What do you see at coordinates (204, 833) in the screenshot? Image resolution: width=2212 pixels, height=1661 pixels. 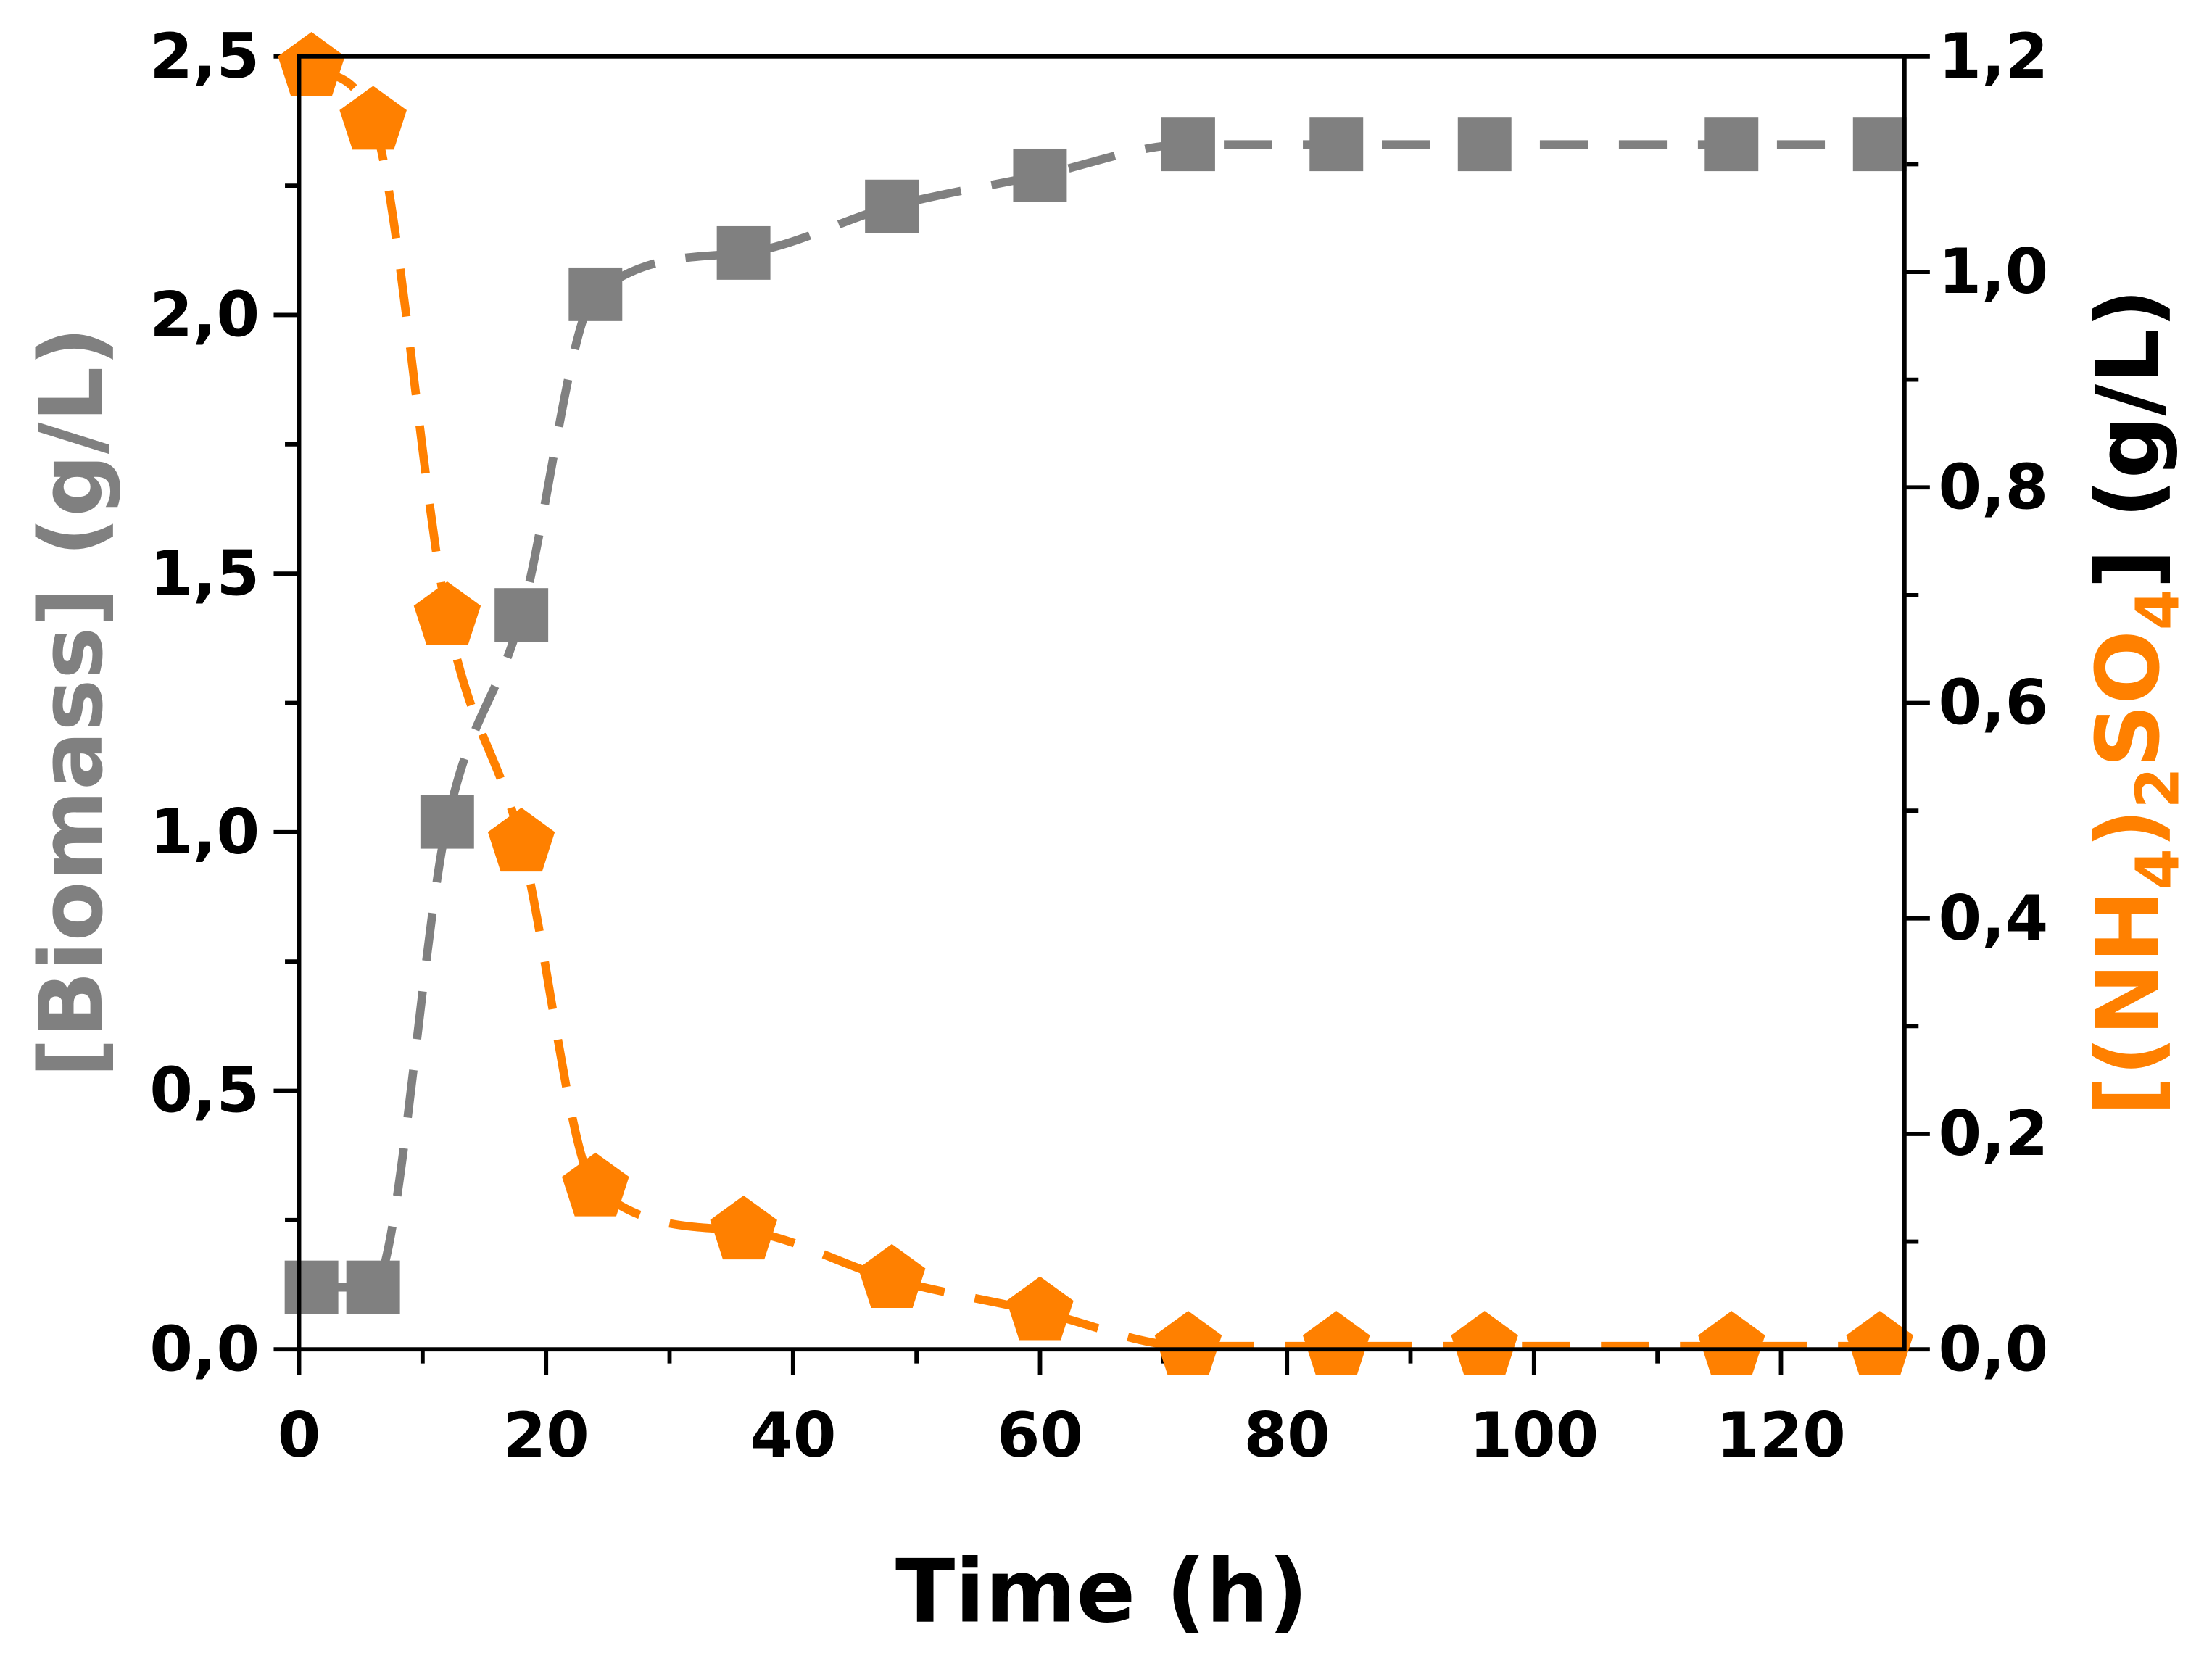 I see `y-tick-label: 1,0` at bounding box center [204, 833].